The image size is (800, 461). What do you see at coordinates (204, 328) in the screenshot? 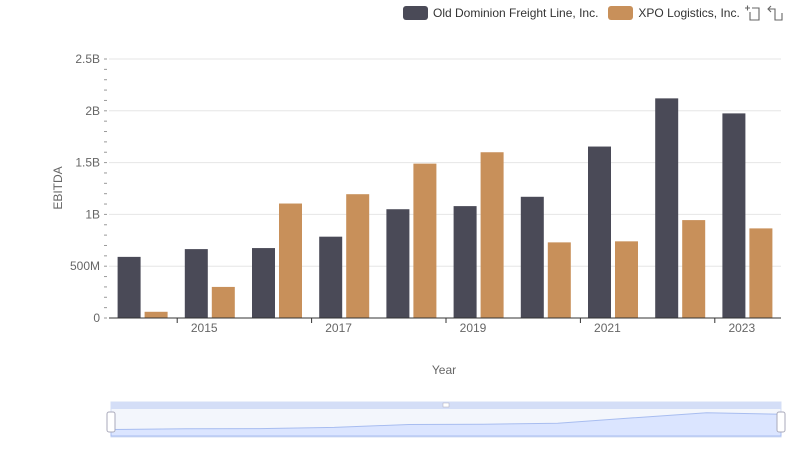
I see `x-tick-label: 2015` at bounding box center [204, 328].